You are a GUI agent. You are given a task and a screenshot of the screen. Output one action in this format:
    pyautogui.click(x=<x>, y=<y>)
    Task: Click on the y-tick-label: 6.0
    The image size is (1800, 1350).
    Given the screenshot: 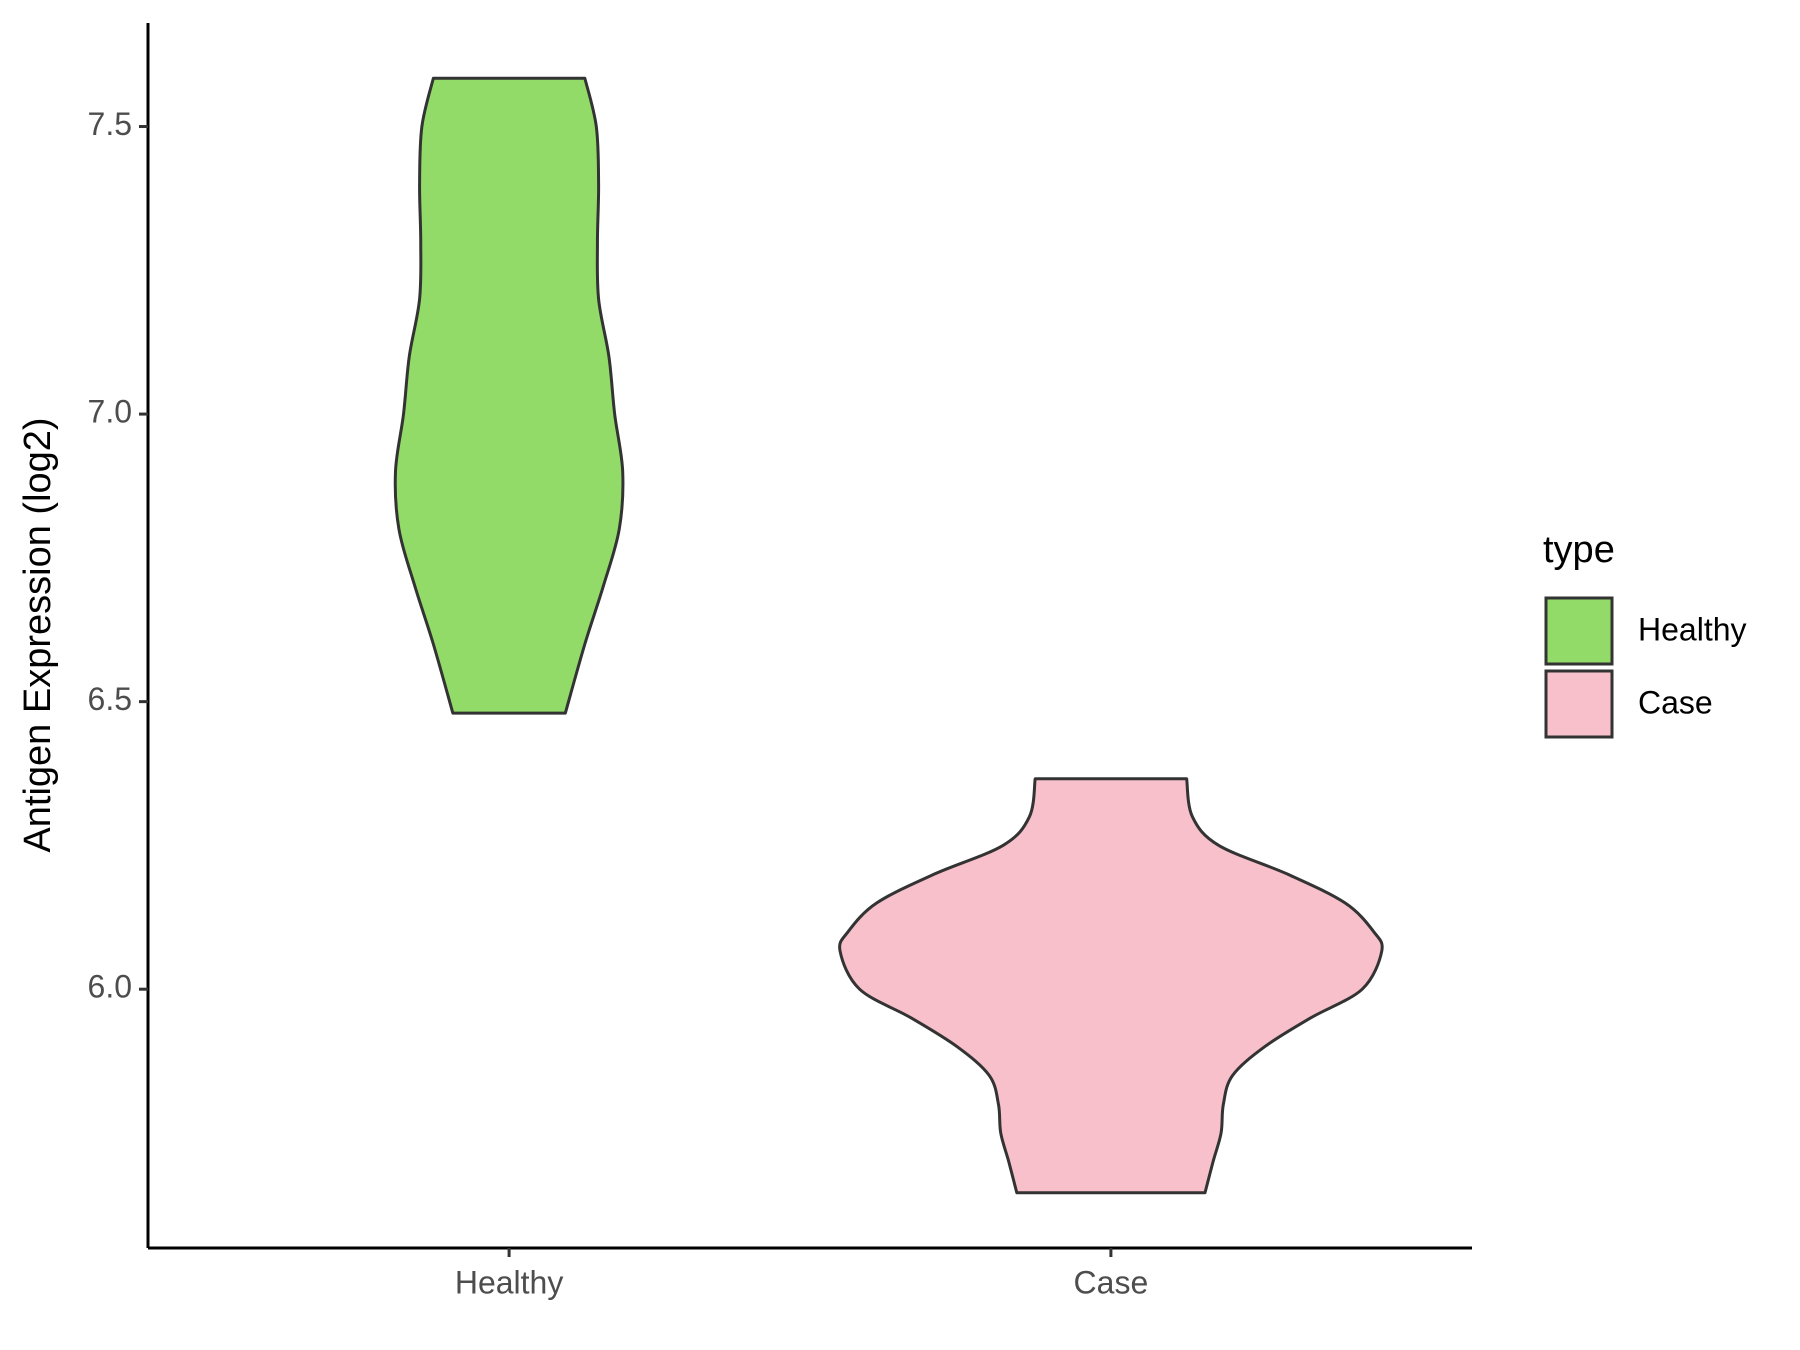 What is the action you would take?
    pyautogui.click(x=110, y=987)
    